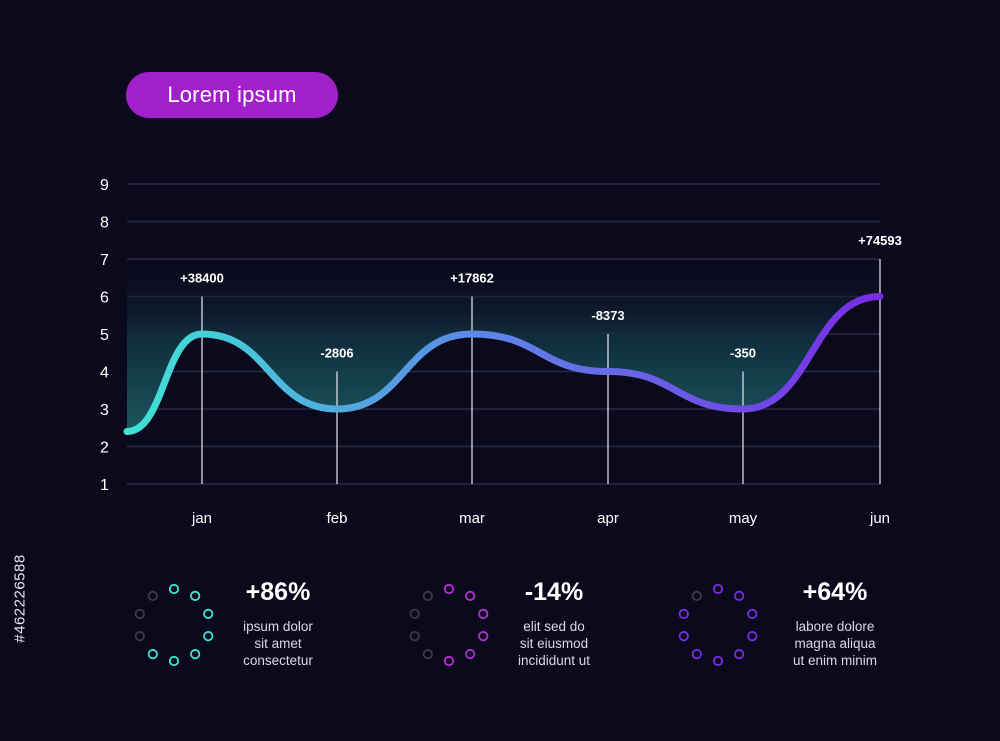 This screenshot has height=741, width=1000. Describe the element at coordinates (278, 626) in the screenshot. I see `stat-desc-line: ipsum dolor` at that location.